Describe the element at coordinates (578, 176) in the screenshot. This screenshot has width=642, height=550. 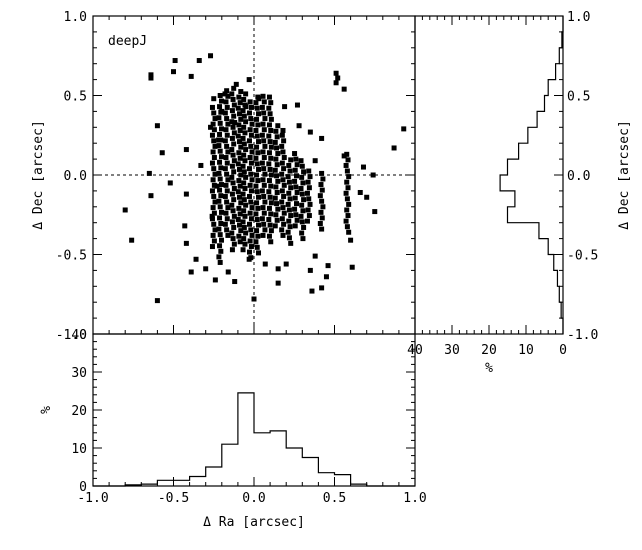
I see `dec-histogram-y-tick-label: 0.0` at that location.